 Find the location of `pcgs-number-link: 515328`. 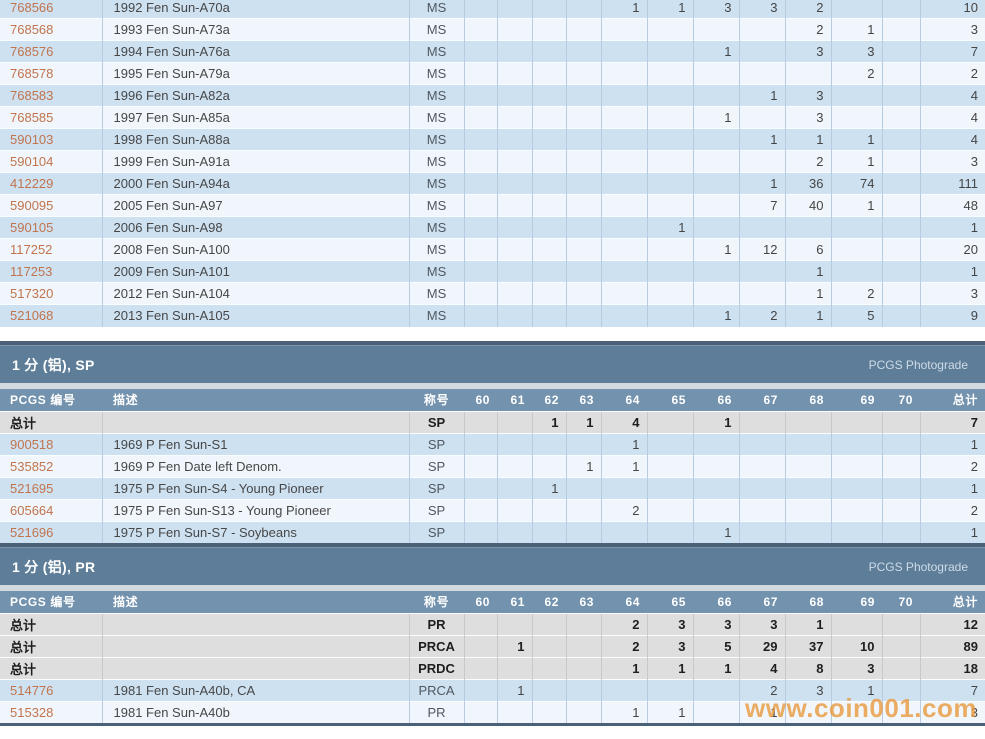

pcgs-number-link: 515328 is located at coordinates (32, 712).